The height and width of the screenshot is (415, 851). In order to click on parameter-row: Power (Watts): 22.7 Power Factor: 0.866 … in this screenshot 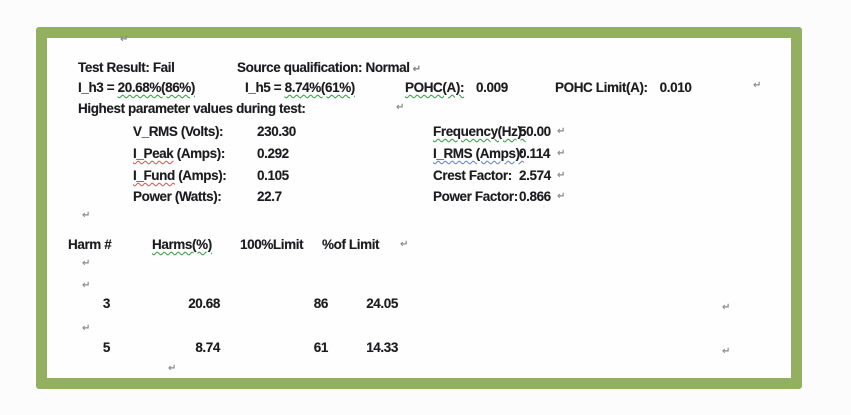, I will do `click(425, 197)`.